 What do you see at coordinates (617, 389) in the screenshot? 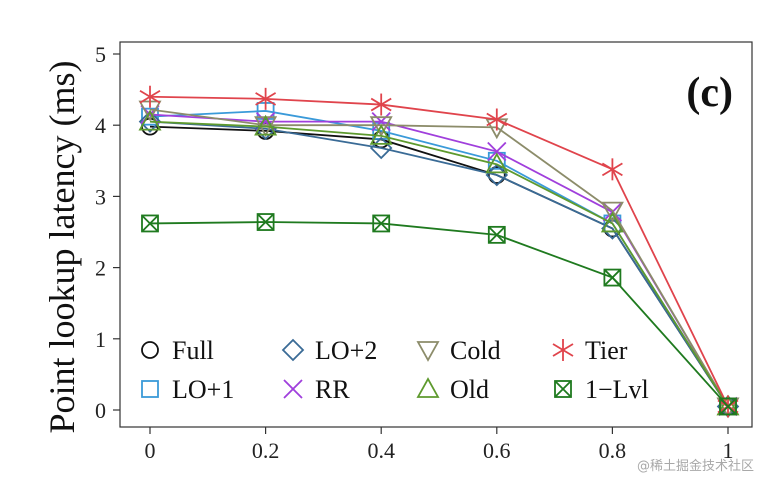
I see `legend-label: 1−Lvl` at bounding box center [617, 389].